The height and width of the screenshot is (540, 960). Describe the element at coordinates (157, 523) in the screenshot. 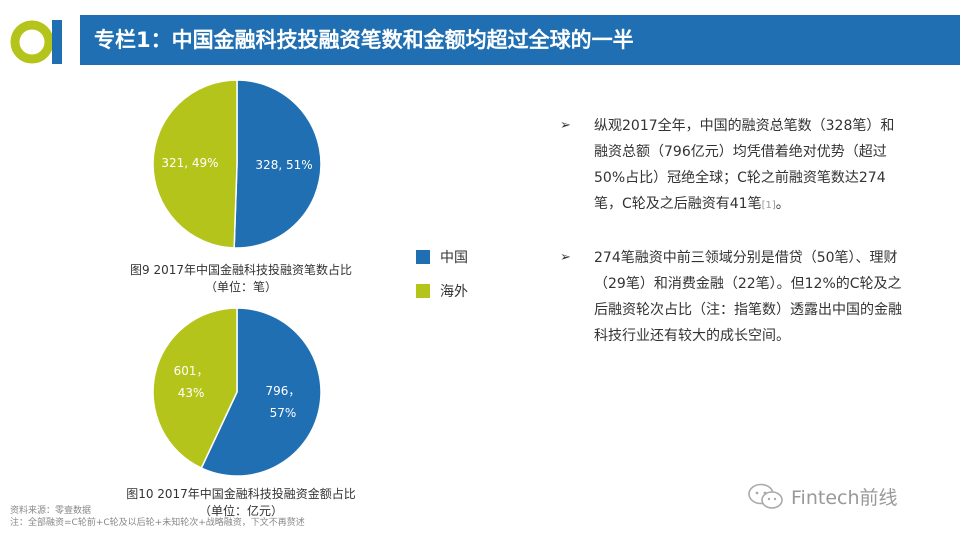

I see `note-line: 注：全部融资=C轮前+C轮及以后轮+未知轮次+战略融资，下文不再赘述` at that location.